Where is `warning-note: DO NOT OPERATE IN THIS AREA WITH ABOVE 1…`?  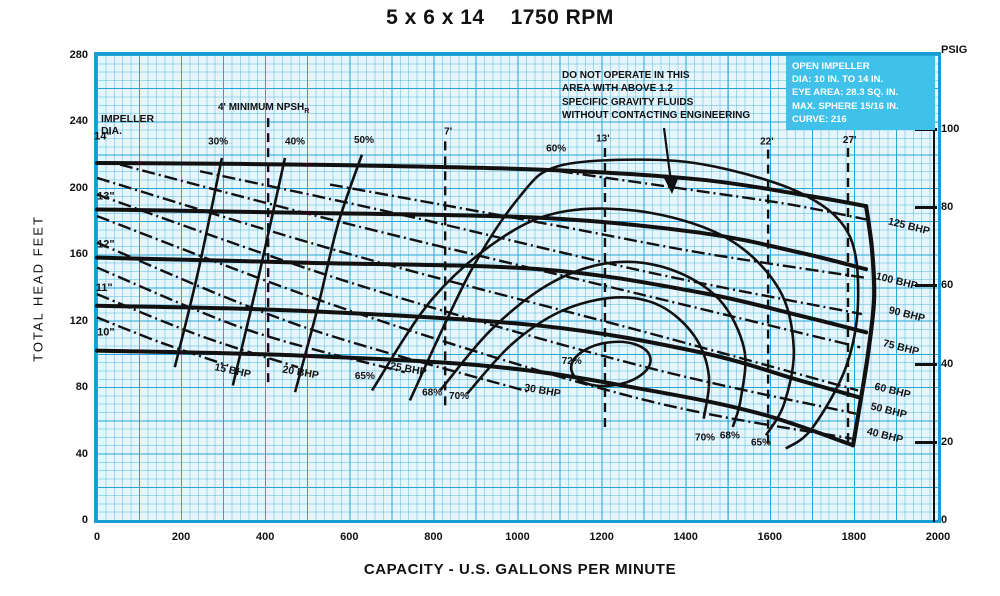
warning-note: DO NOT OPERATE IN THIS AREA WITH ABOVE 1… is located at coordinates (662, 96).